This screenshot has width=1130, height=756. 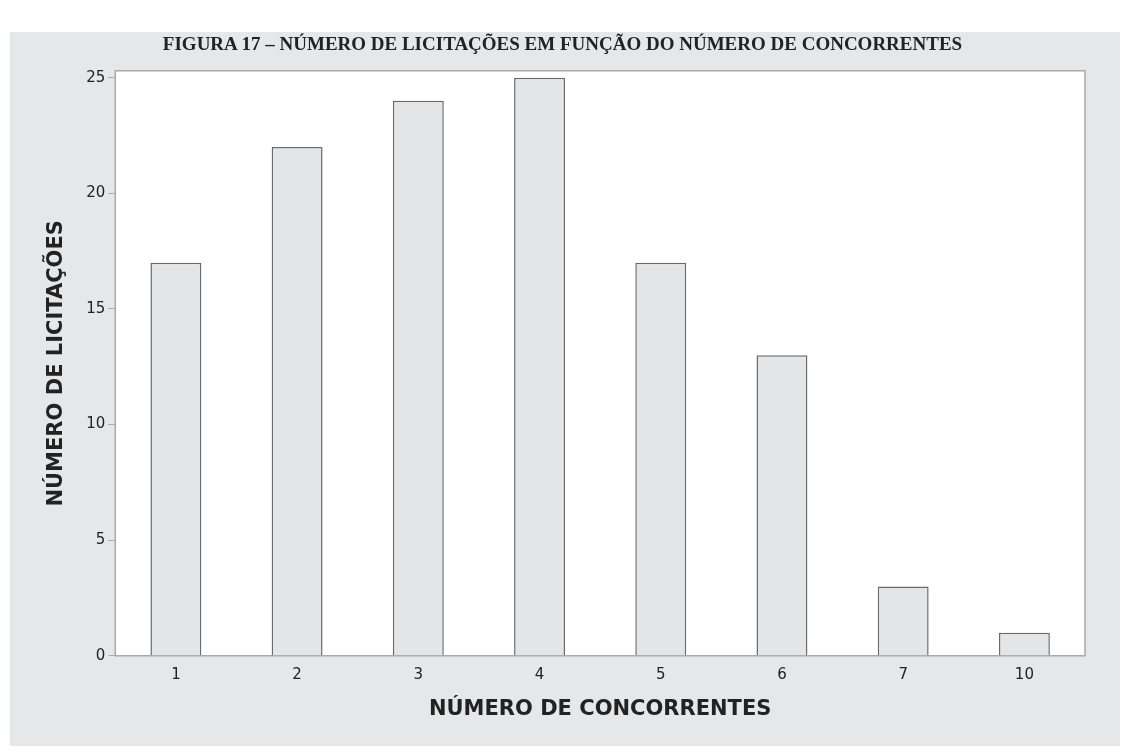 I want to click on x-tick-label: 10, so click(x=1024, y=673).